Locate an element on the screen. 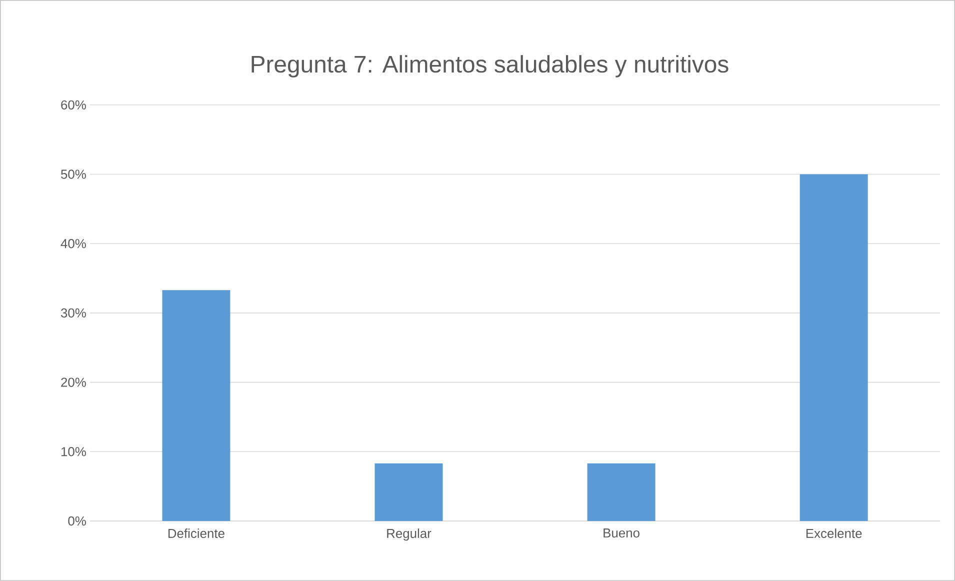 Image resolution: width=955 pixels, height=581 pixels. y-tick-label: 60% is located at coordinates (73, 105).